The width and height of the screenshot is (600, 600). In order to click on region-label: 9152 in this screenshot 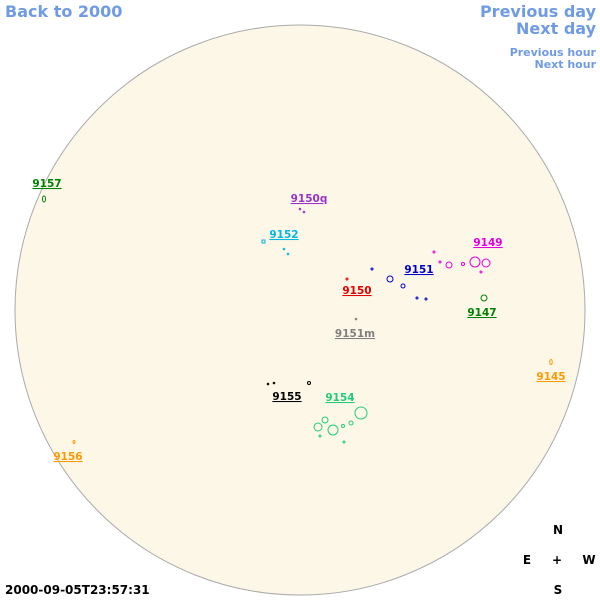, I will do `click(283, 235)`.